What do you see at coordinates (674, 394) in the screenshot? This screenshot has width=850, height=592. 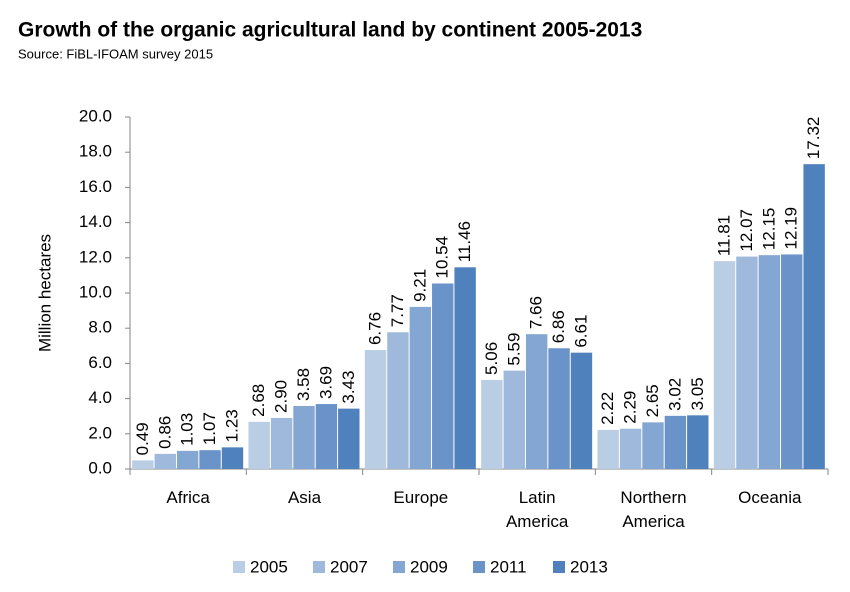 I see `value-label: 3.02` at bounding box center [674, 394].